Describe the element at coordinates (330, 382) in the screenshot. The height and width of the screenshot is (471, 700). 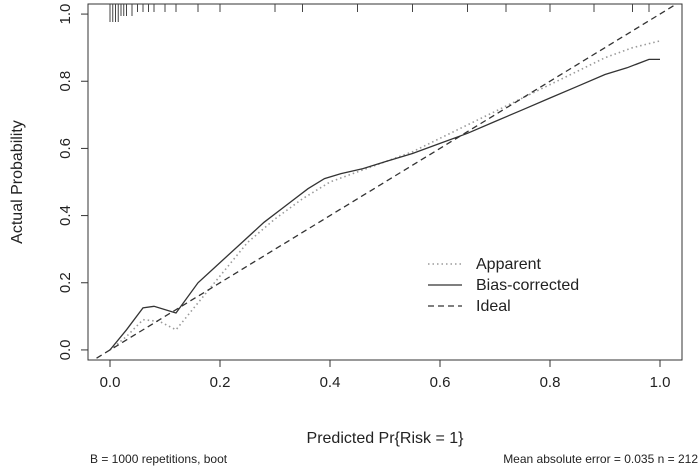
I see `x-tick-label: 0.4` at that location.